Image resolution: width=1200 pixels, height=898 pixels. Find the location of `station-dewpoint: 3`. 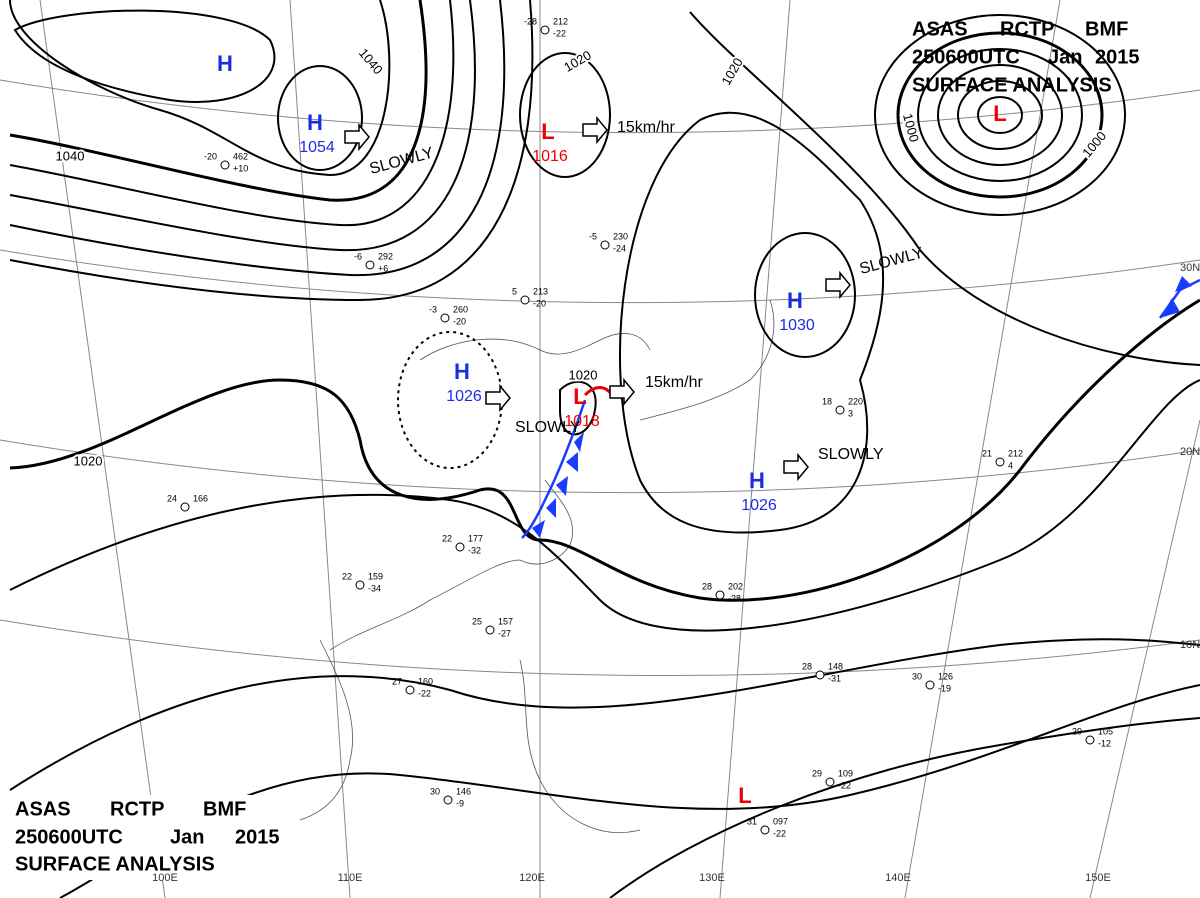

station-dewpoint: 3 is located at coordinates (850, 413).